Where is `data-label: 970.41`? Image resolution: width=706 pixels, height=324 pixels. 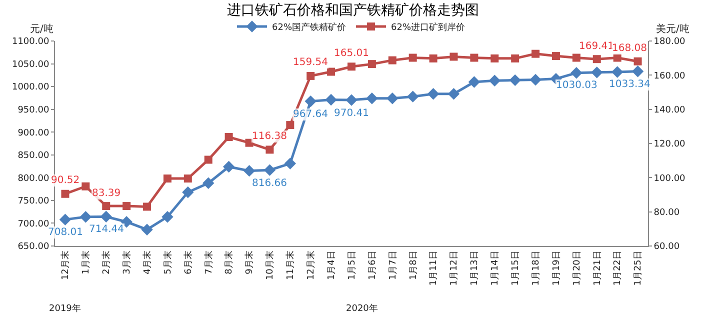
data-label: 970.41 is located at coordinates (351, 113).